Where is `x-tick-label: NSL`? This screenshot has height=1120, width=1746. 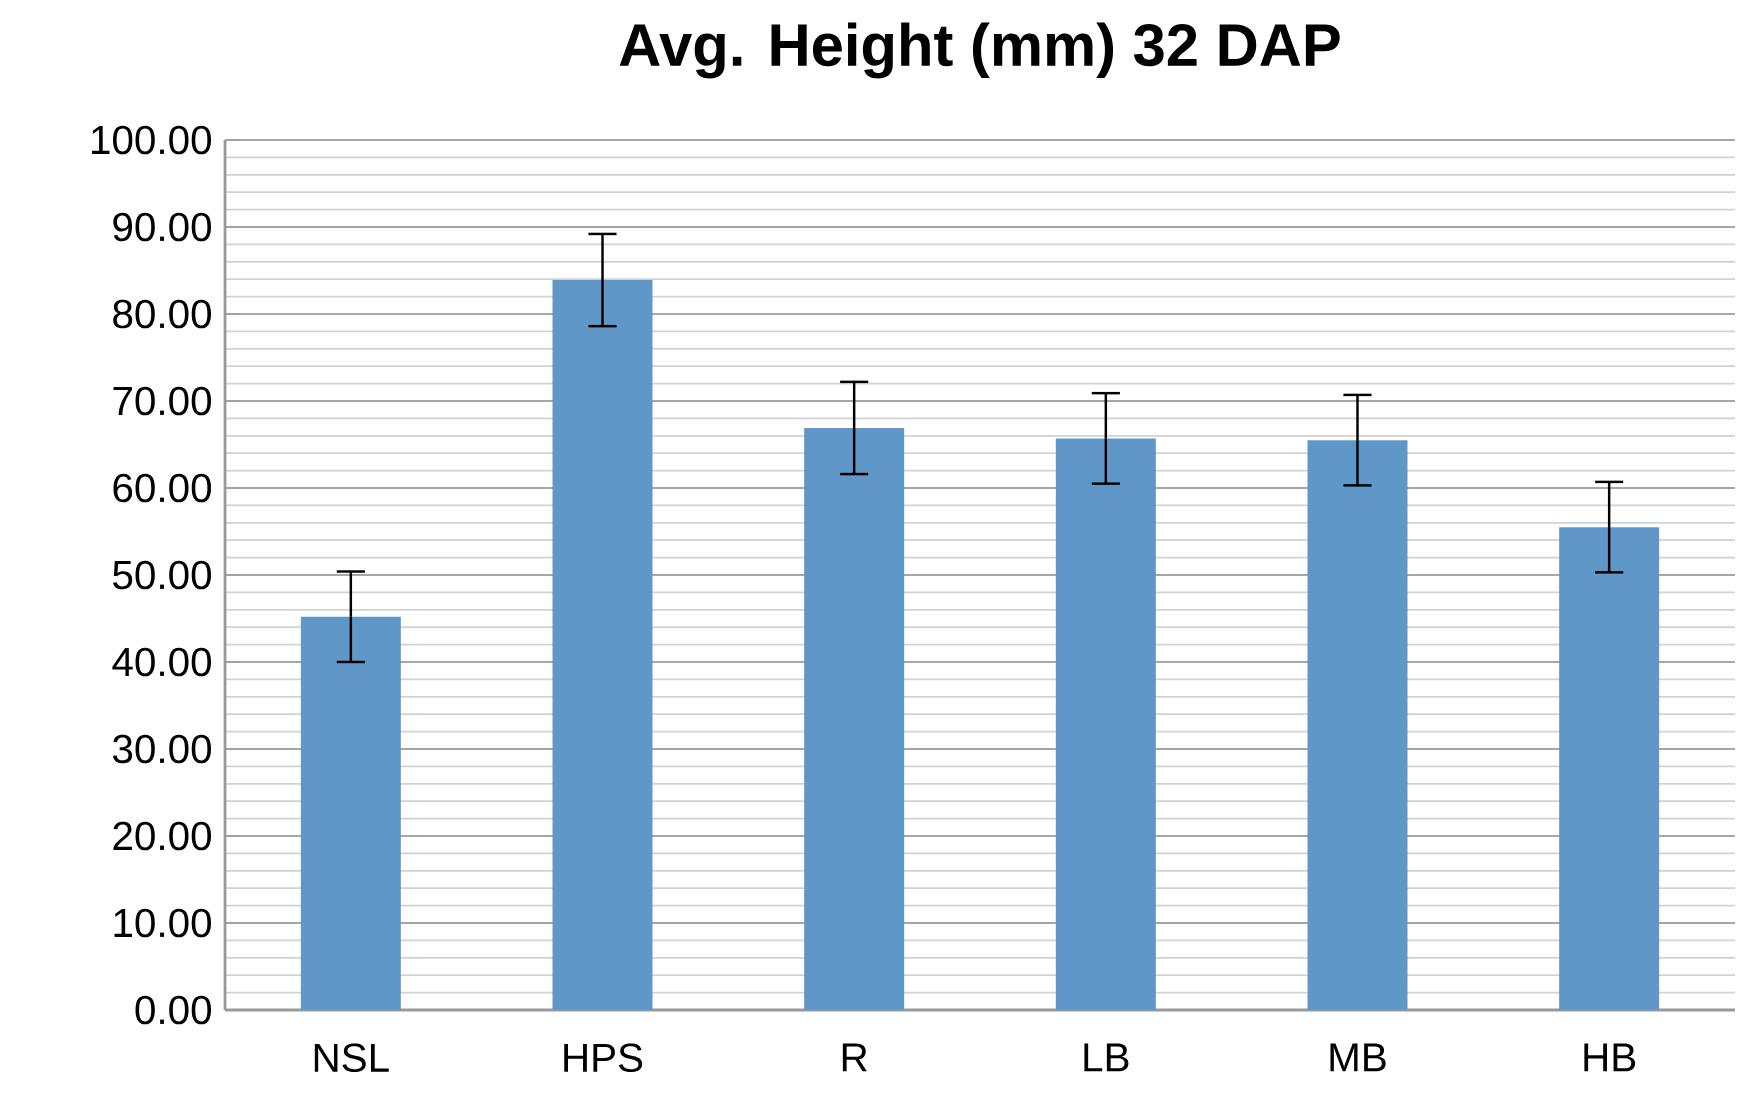 x-tick-label: NSL is located at coordinates (351, 1058).